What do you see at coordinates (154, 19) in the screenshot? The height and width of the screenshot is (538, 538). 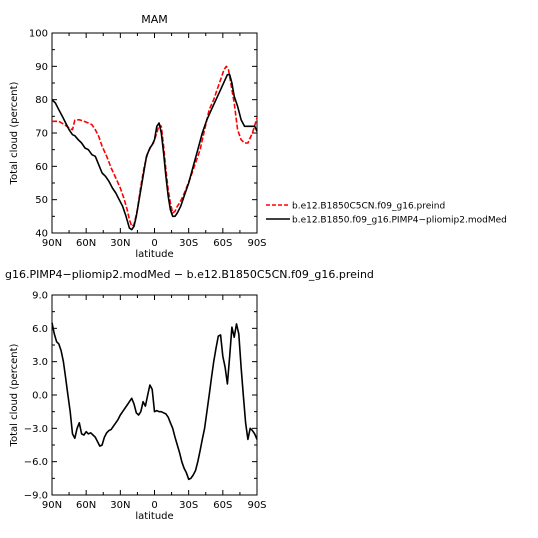 I see `chart-title: MAM` at bounding box center [154, 19].